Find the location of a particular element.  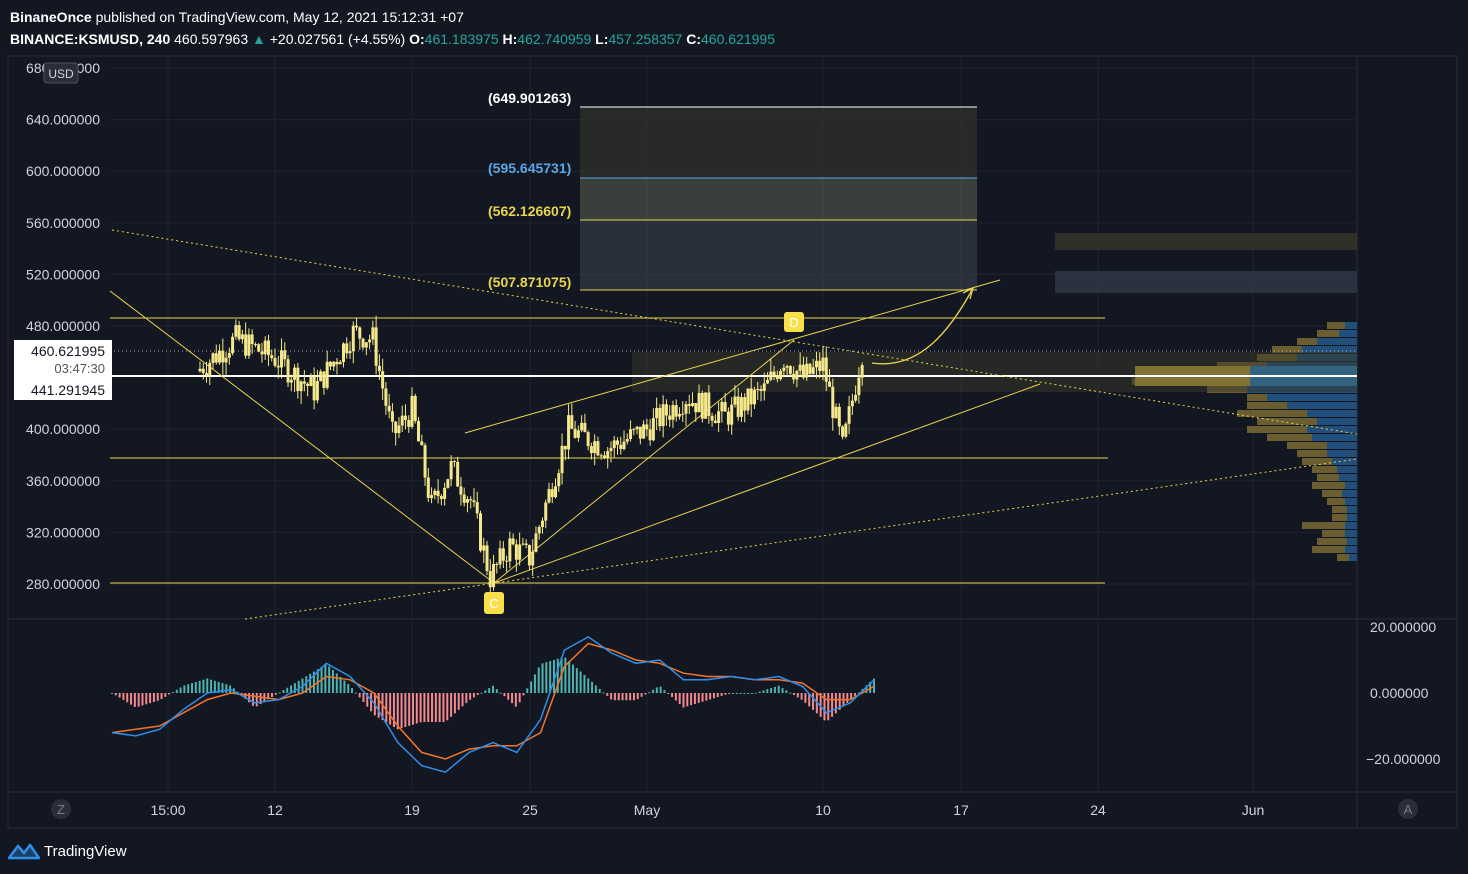

projection-arrow-head is located at coordinates (968, 293).